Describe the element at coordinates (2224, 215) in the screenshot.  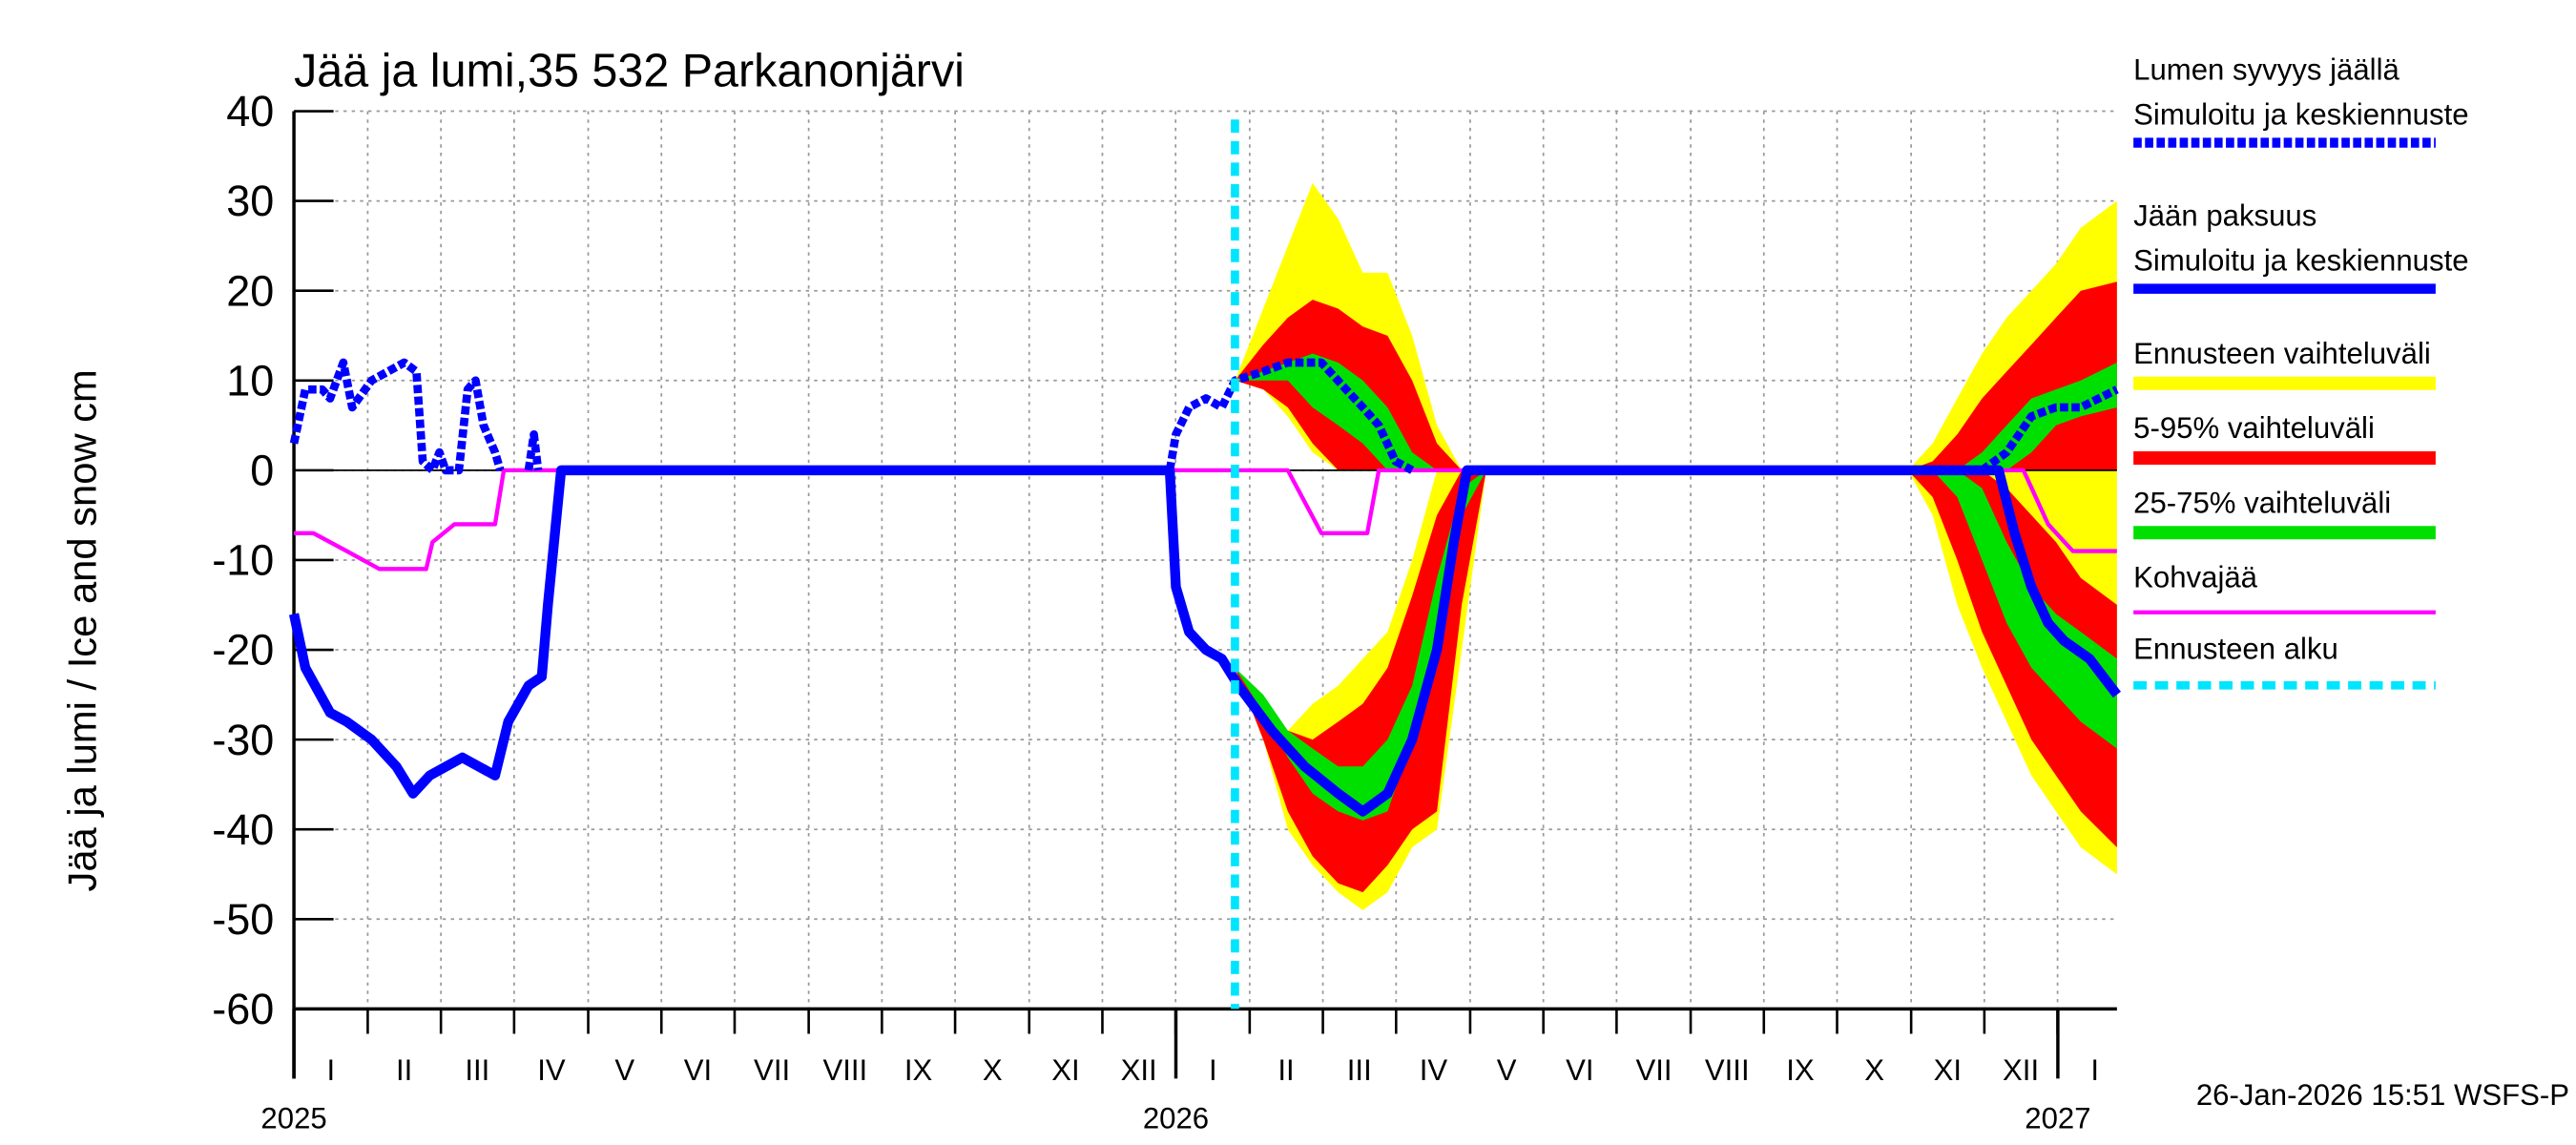
I see `legend-label: Jään paksuus` at that location.